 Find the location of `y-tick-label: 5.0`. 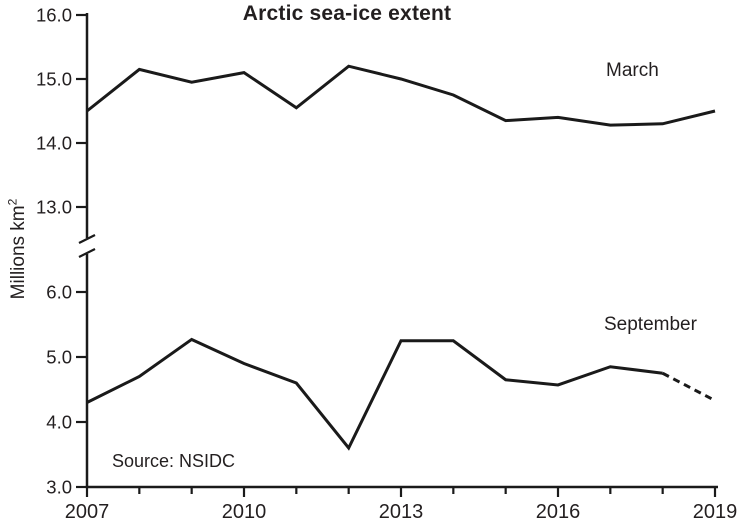

y-tick-label: 5.0 is located at coordinates (59, 357).